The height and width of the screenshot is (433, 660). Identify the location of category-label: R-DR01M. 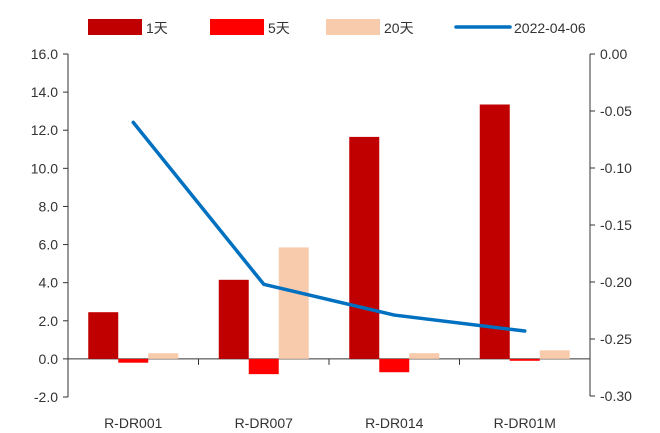
(525, 423).